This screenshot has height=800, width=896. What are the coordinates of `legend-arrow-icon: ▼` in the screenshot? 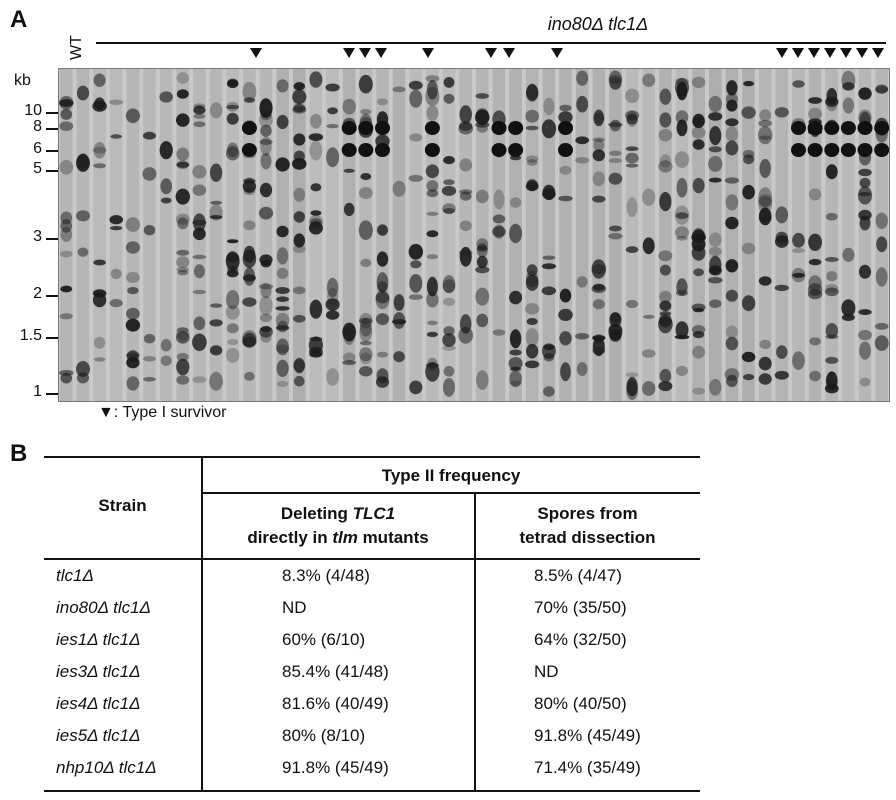 It's located at (106, 412).